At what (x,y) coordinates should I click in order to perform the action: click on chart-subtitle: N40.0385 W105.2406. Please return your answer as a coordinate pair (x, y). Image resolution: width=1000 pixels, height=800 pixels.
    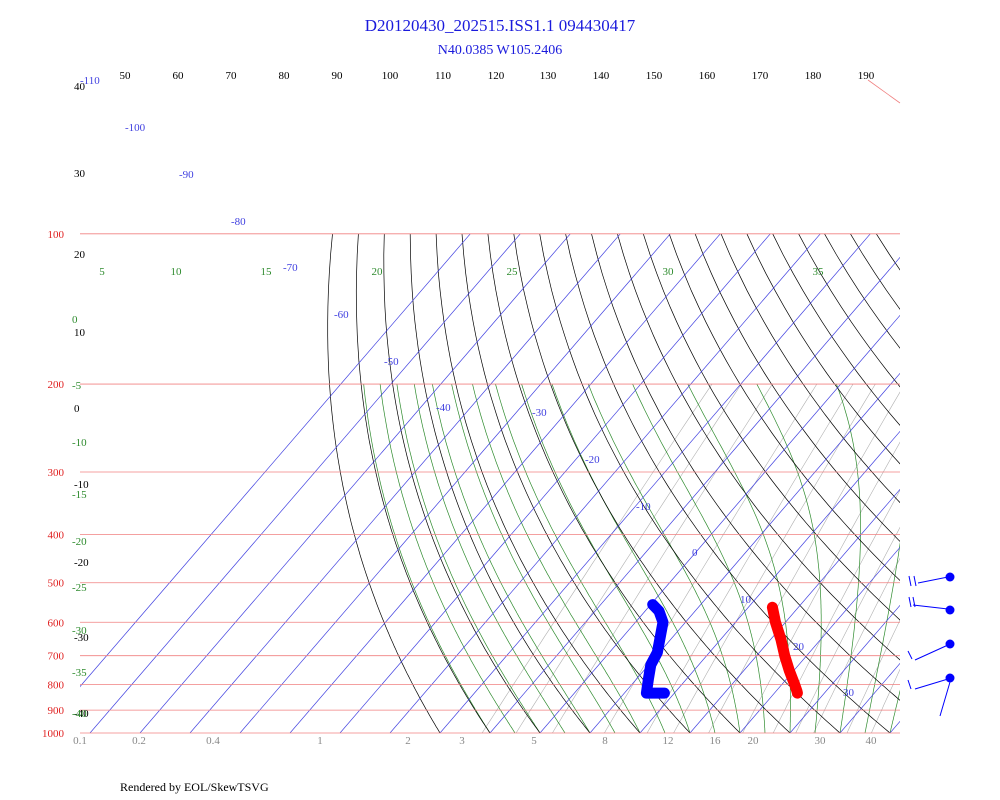
    Looking at the image, I should click on (500, 50).